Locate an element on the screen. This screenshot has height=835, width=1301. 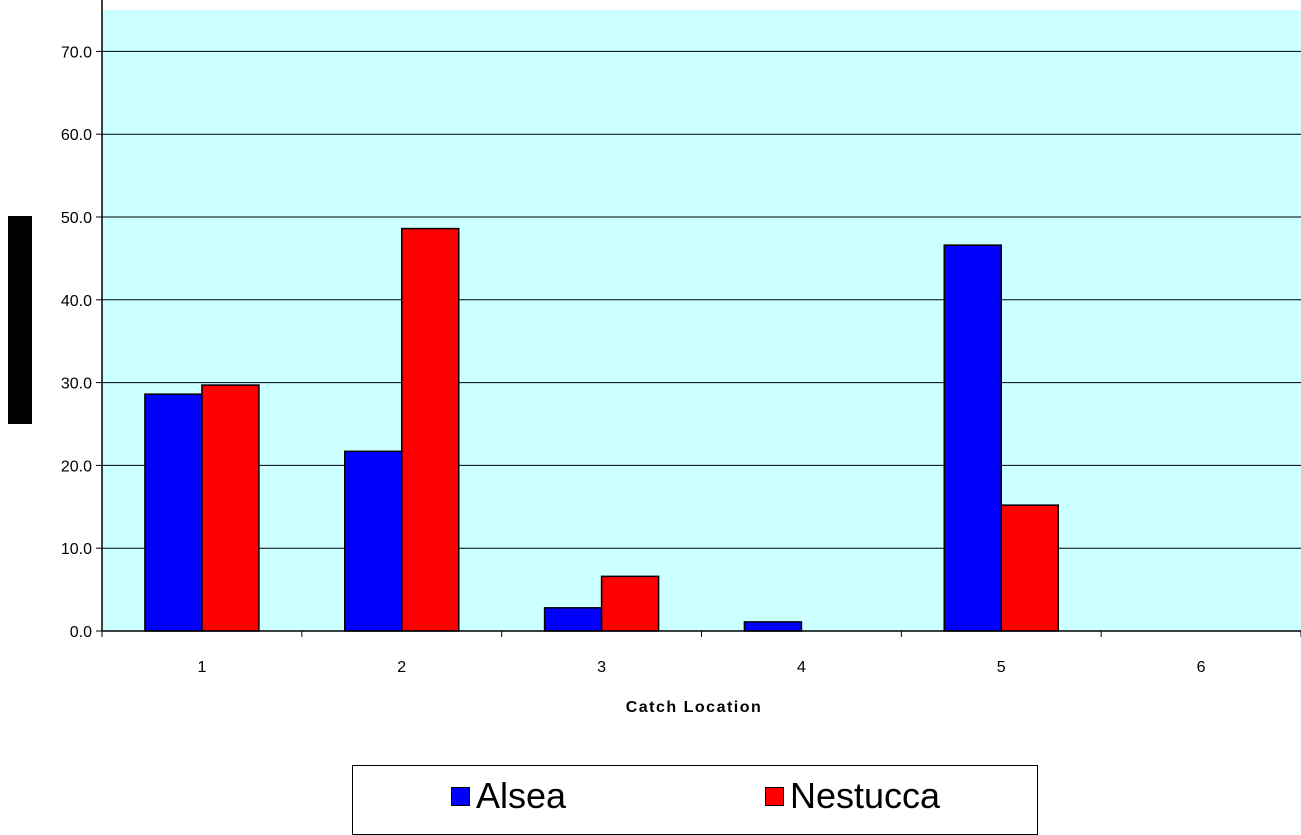
y-axis-title-bar is located at coordinates (20, 320).